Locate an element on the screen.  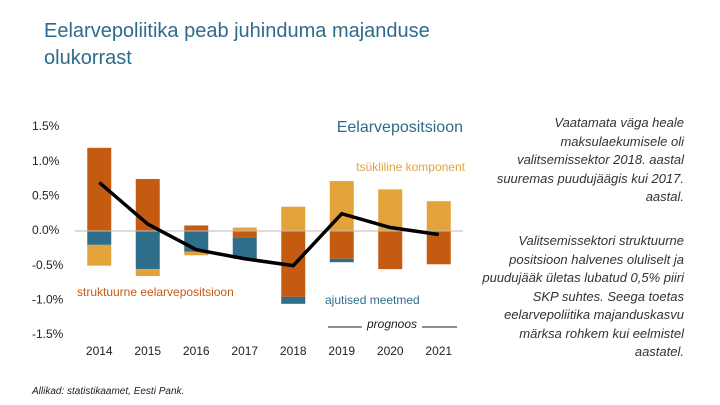
x-tick-label: 2021 is located at coordinates (438, 351).